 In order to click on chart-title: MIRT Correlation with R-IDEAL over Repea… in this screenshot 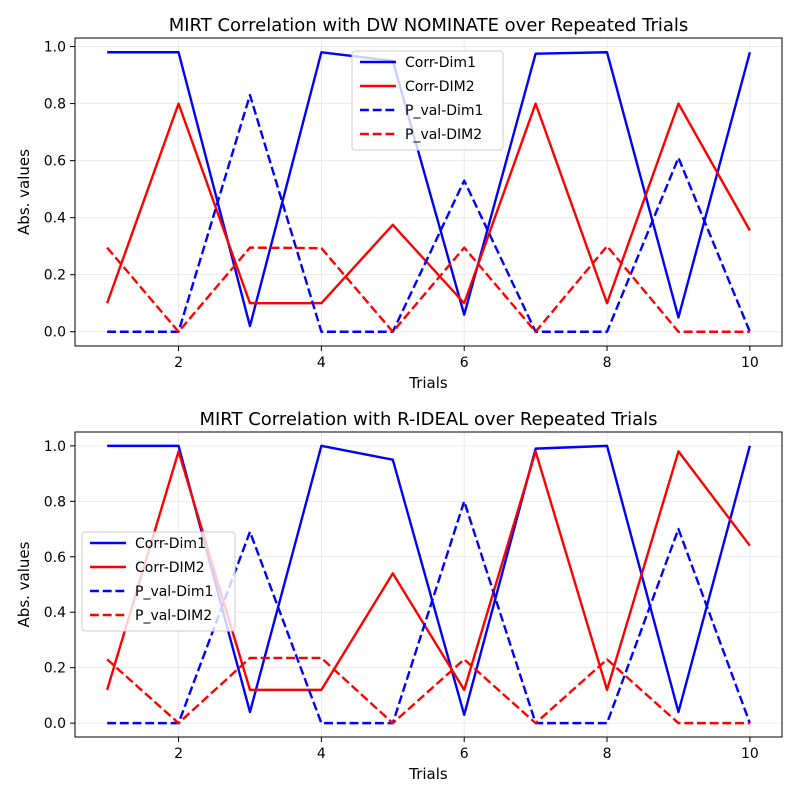, I will do `click(428, 419)`.